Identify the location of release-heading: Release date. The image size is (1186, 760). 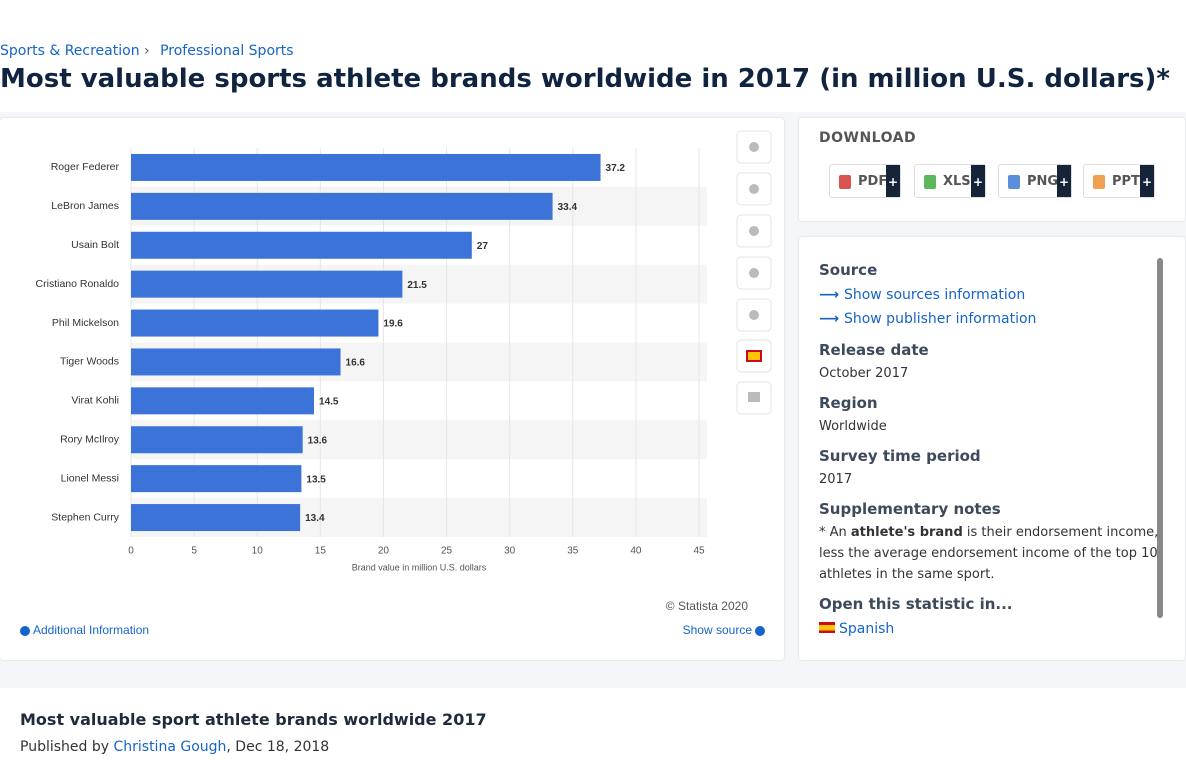
(874, 350).